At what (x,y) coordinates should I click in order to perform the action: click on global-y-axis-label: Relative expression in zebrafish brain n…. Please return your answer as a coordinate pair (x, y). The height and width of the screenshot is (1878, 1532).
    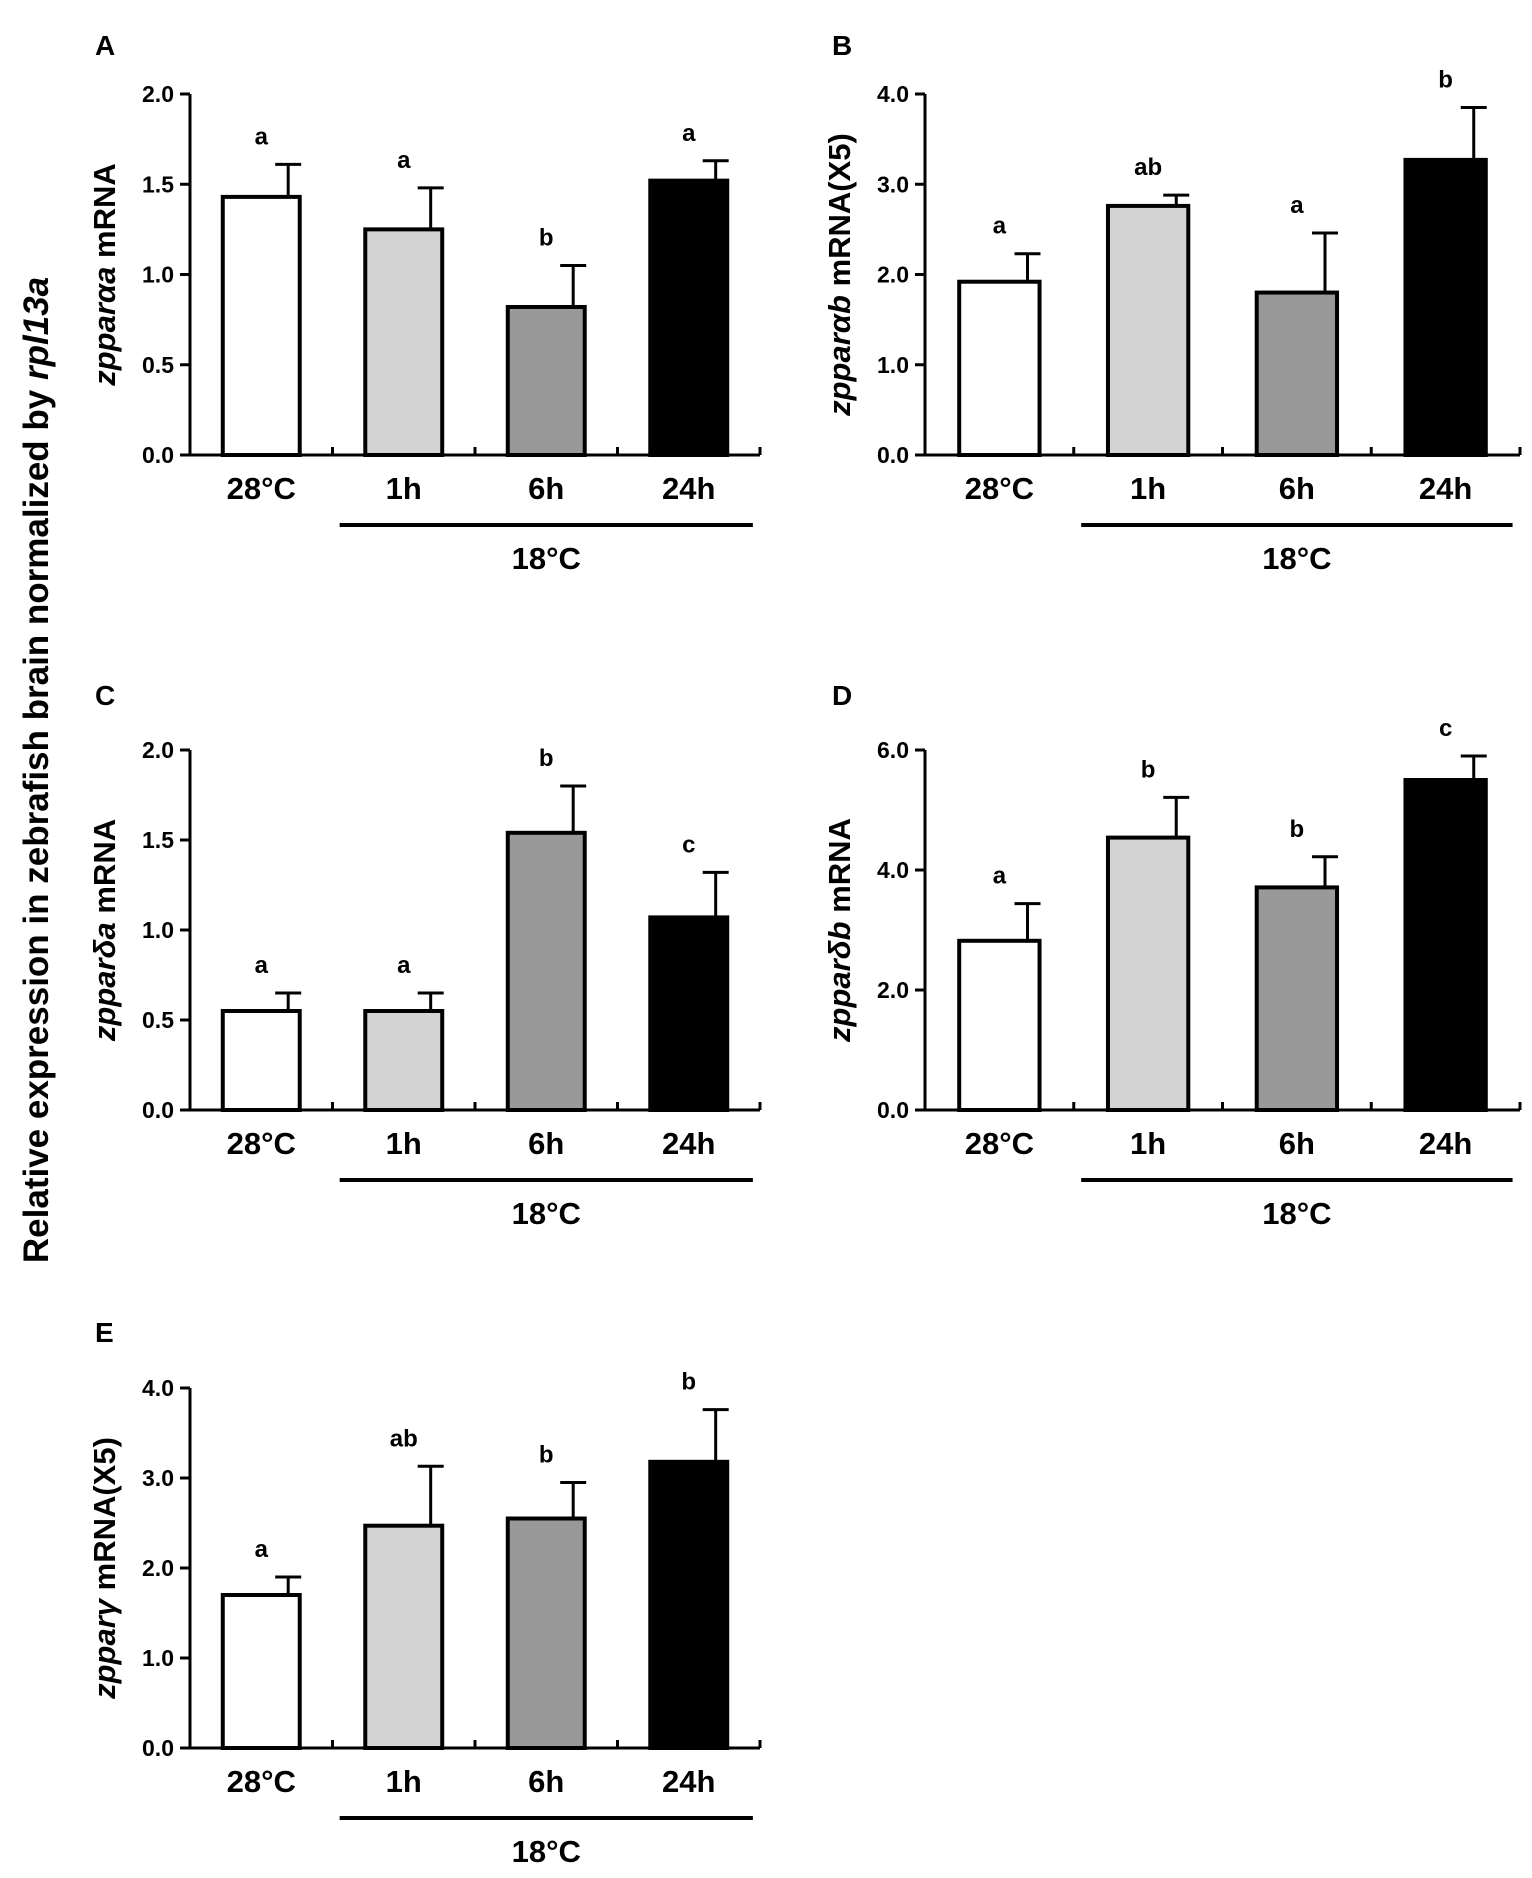
    Looking at the image, I should click on (36, 770).